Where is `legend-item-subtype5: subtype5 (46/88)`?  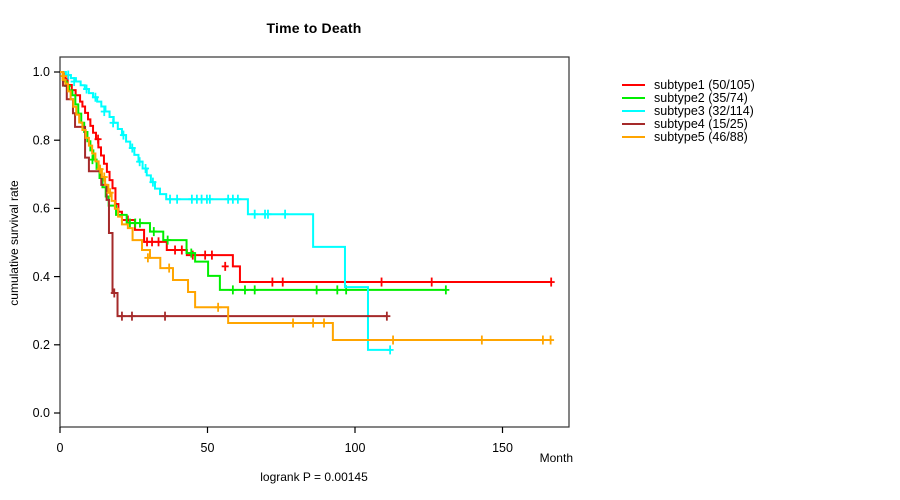 legend-item-subtype5: subtype5 (46/88) is located at coordinates (688, 136).